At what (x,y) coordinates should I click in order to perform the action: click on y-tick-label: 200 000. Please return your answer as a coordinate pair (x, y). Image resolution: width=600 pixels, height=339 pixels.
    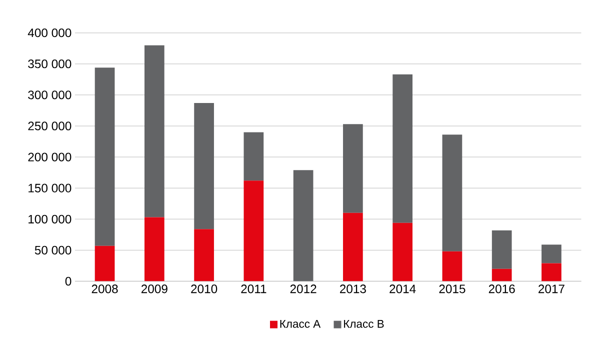
    Looking at the image, I should click on (50, 157).